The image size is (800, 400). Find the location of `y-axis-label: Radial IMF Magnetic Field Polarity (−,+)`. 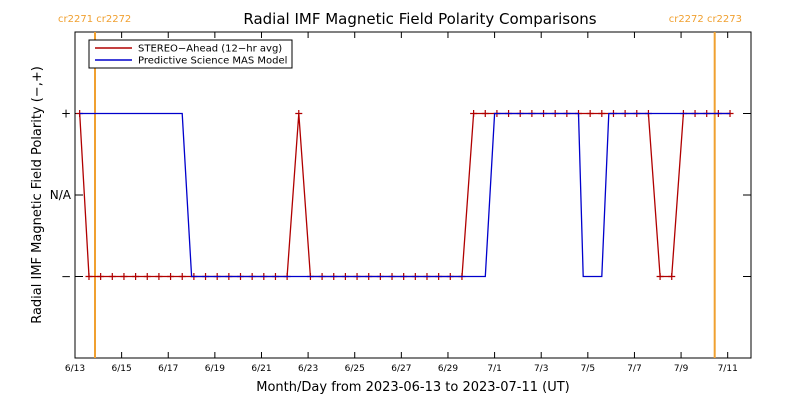

y-axis-label: Radial IMF Magnetic Field Polarity (−,+) is located at coordinates (37, 195).